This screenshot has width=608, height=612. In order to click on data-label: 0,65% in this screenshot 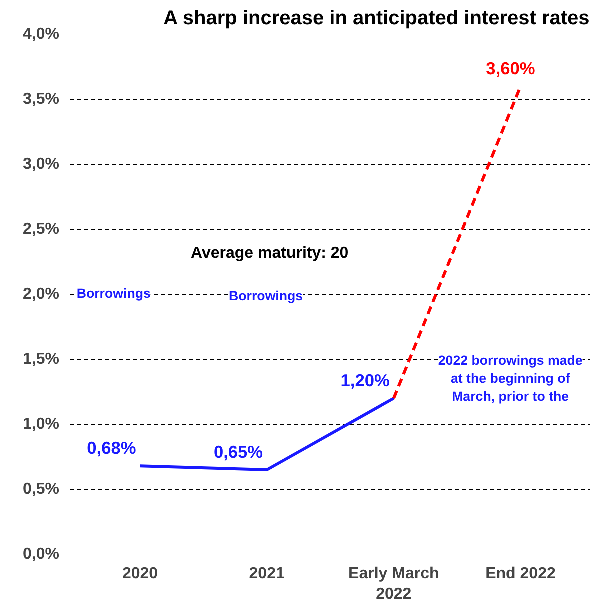, I will do `click(239, 452)`.